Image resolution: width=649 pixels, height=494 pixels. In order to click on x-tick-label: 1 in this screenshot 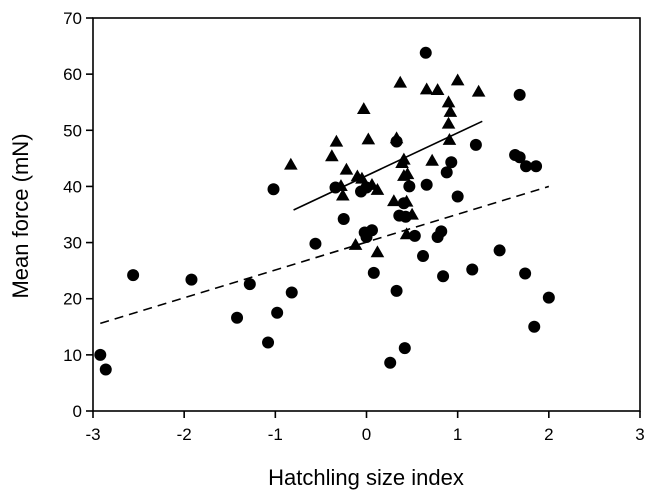, I will do `click(457, 434)`.